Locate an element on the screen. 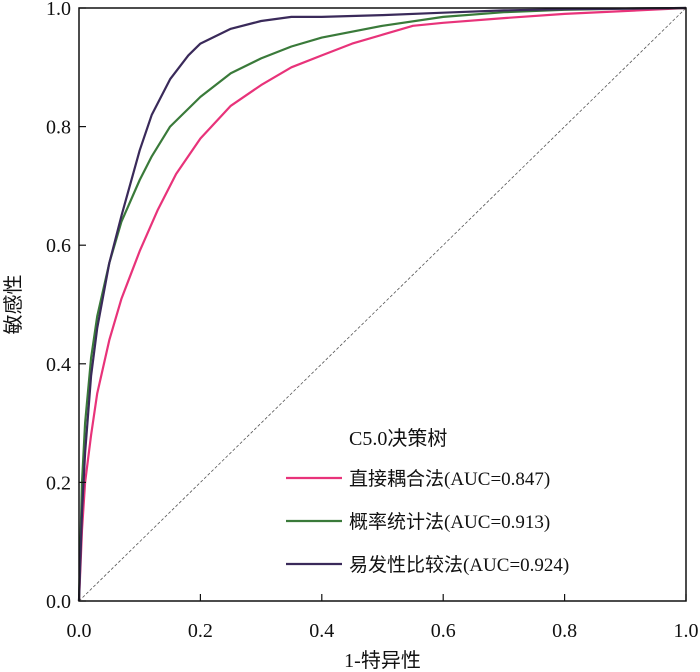 This screenshot has width=700, height=672. y-tick-label: 0.8 is located at coordinates (58, 128).